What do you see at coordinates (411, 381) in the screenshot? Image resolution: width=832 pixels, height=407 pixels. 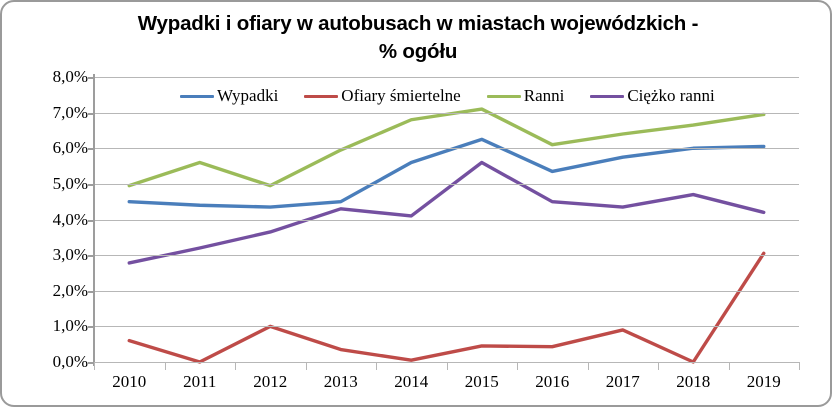 I see `x-axis-tick-label: 2014` at bounding box center [411, 381].